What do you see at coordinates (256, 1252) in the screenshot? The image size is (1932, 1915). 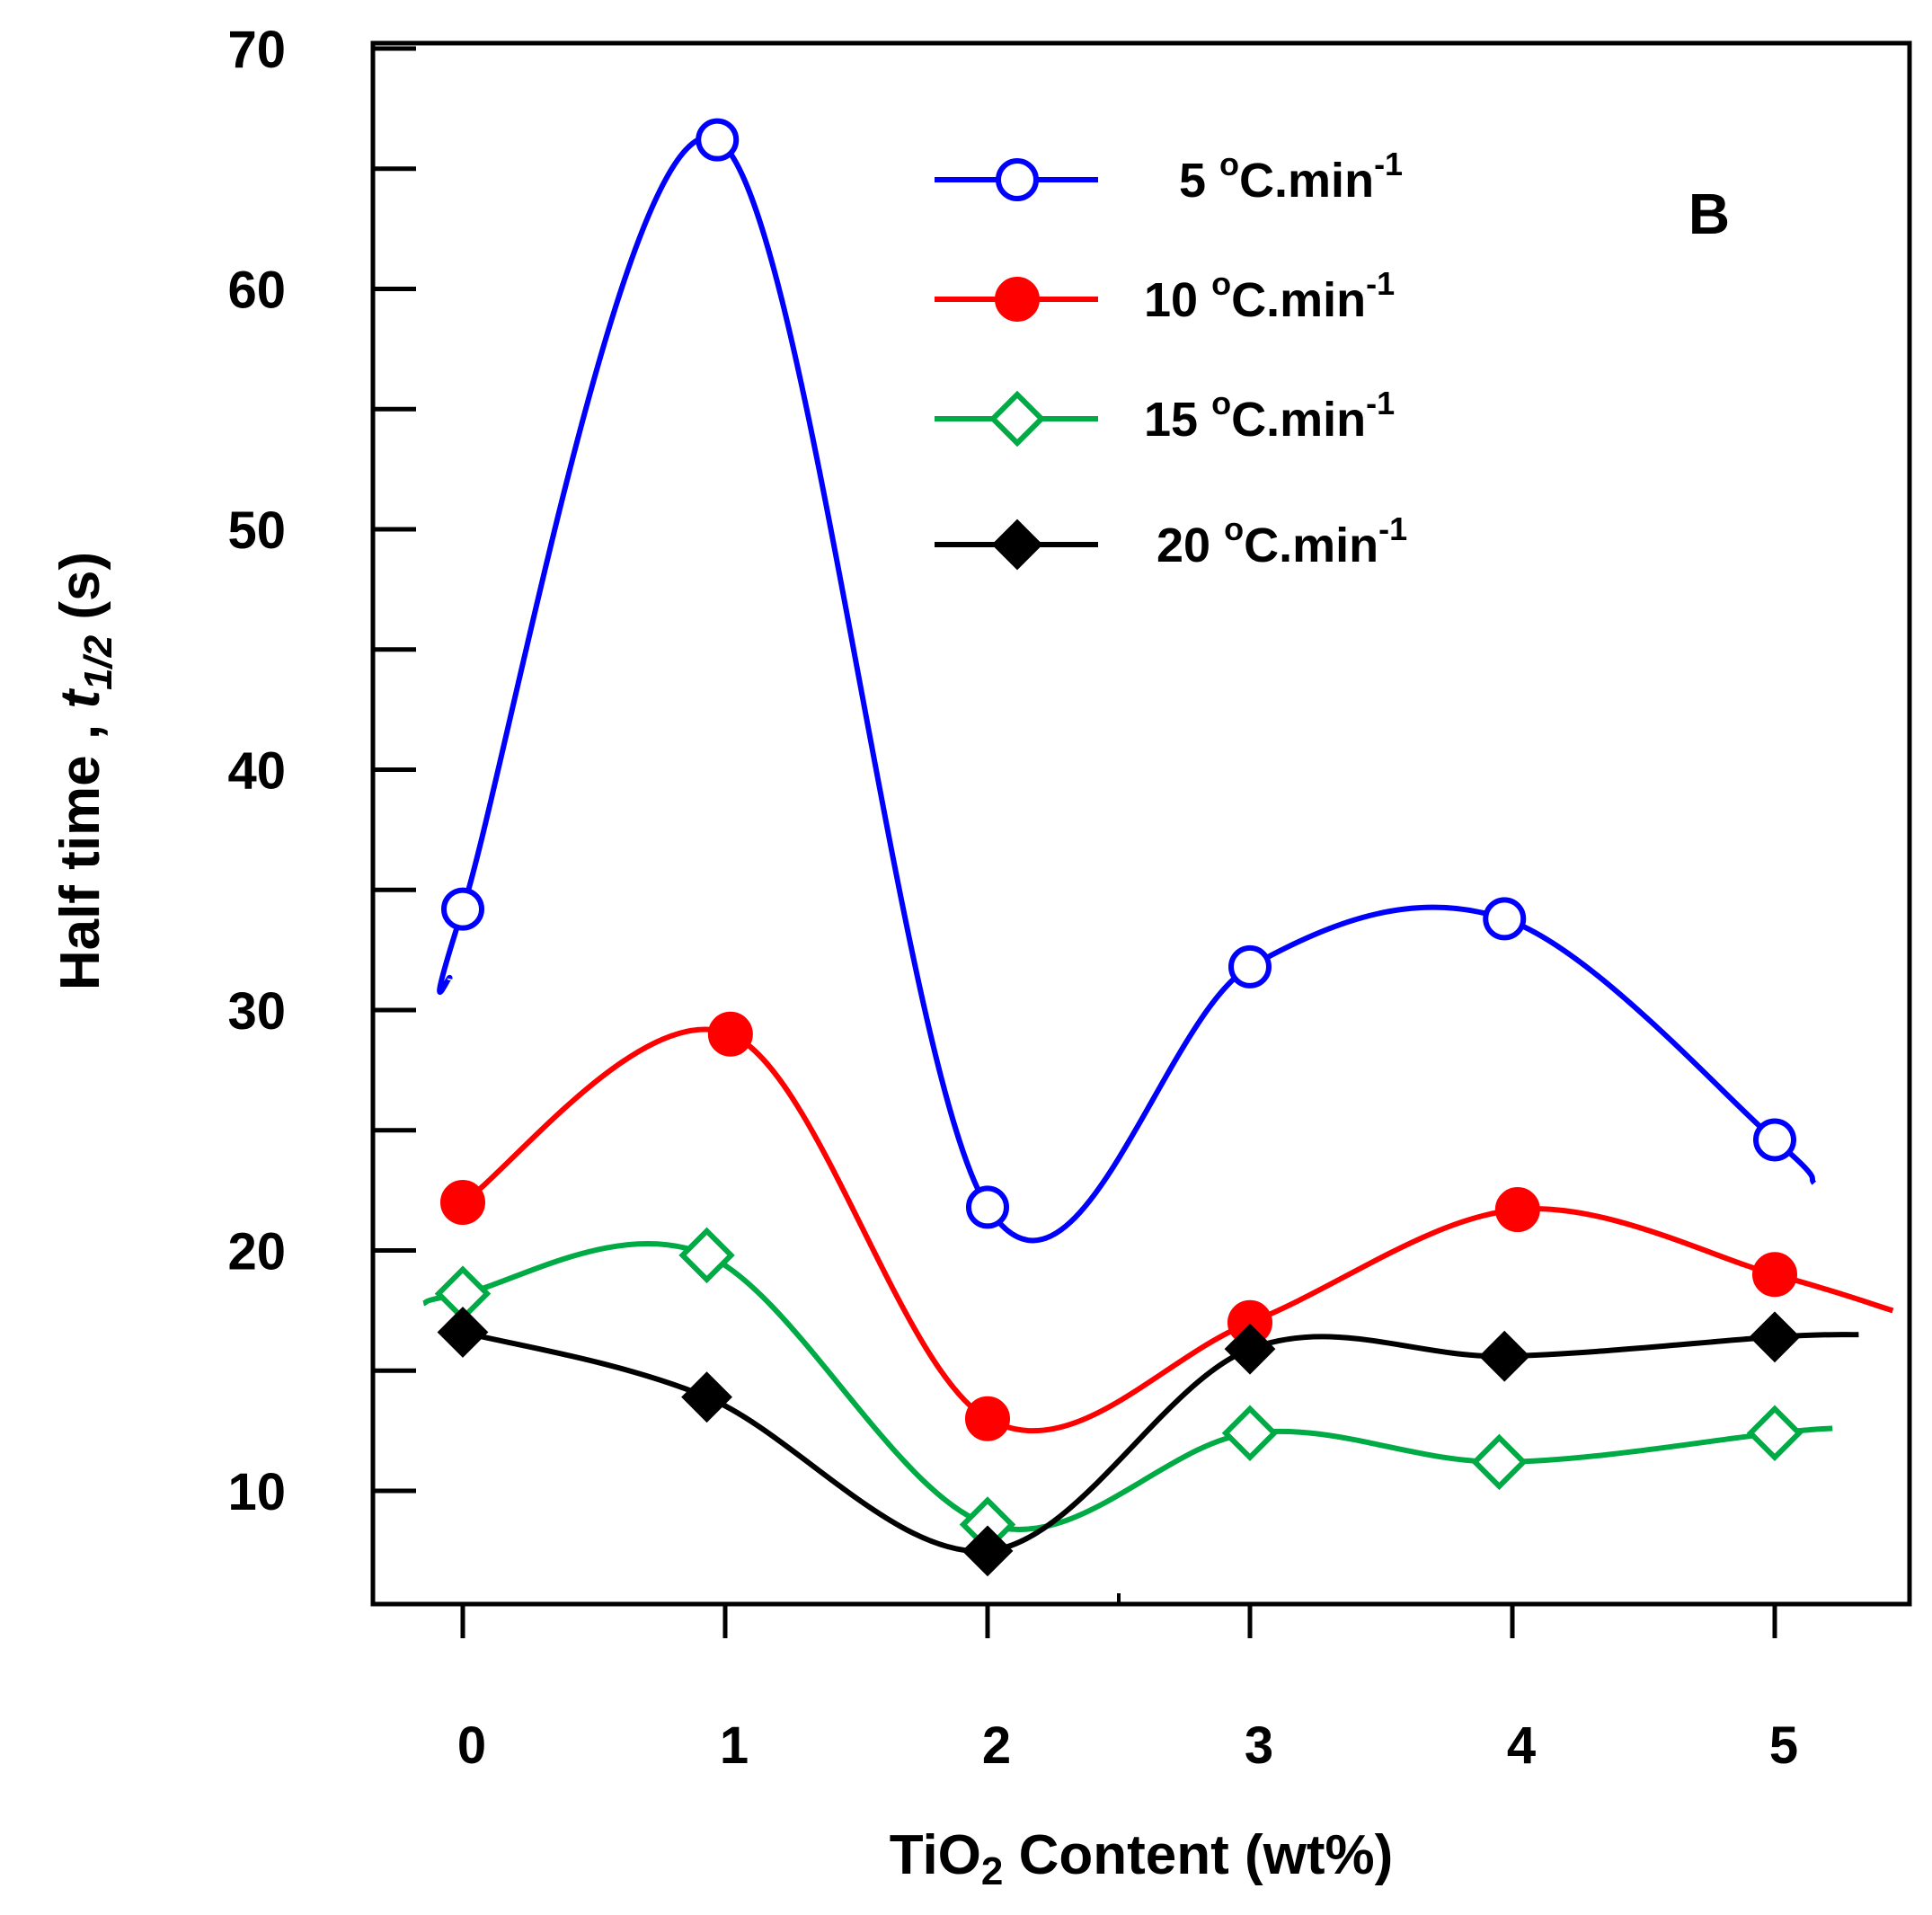 I see `y-tick-label: 20` at bounding box center [256, 1252].